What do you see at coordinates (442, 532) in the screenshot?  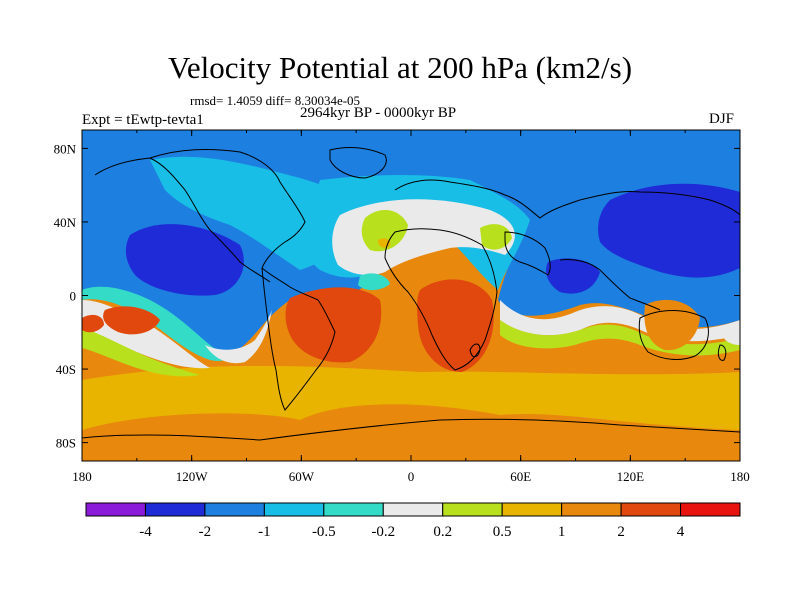 I see `colorbar-label: 0.2` at bounding box center [442, 532].